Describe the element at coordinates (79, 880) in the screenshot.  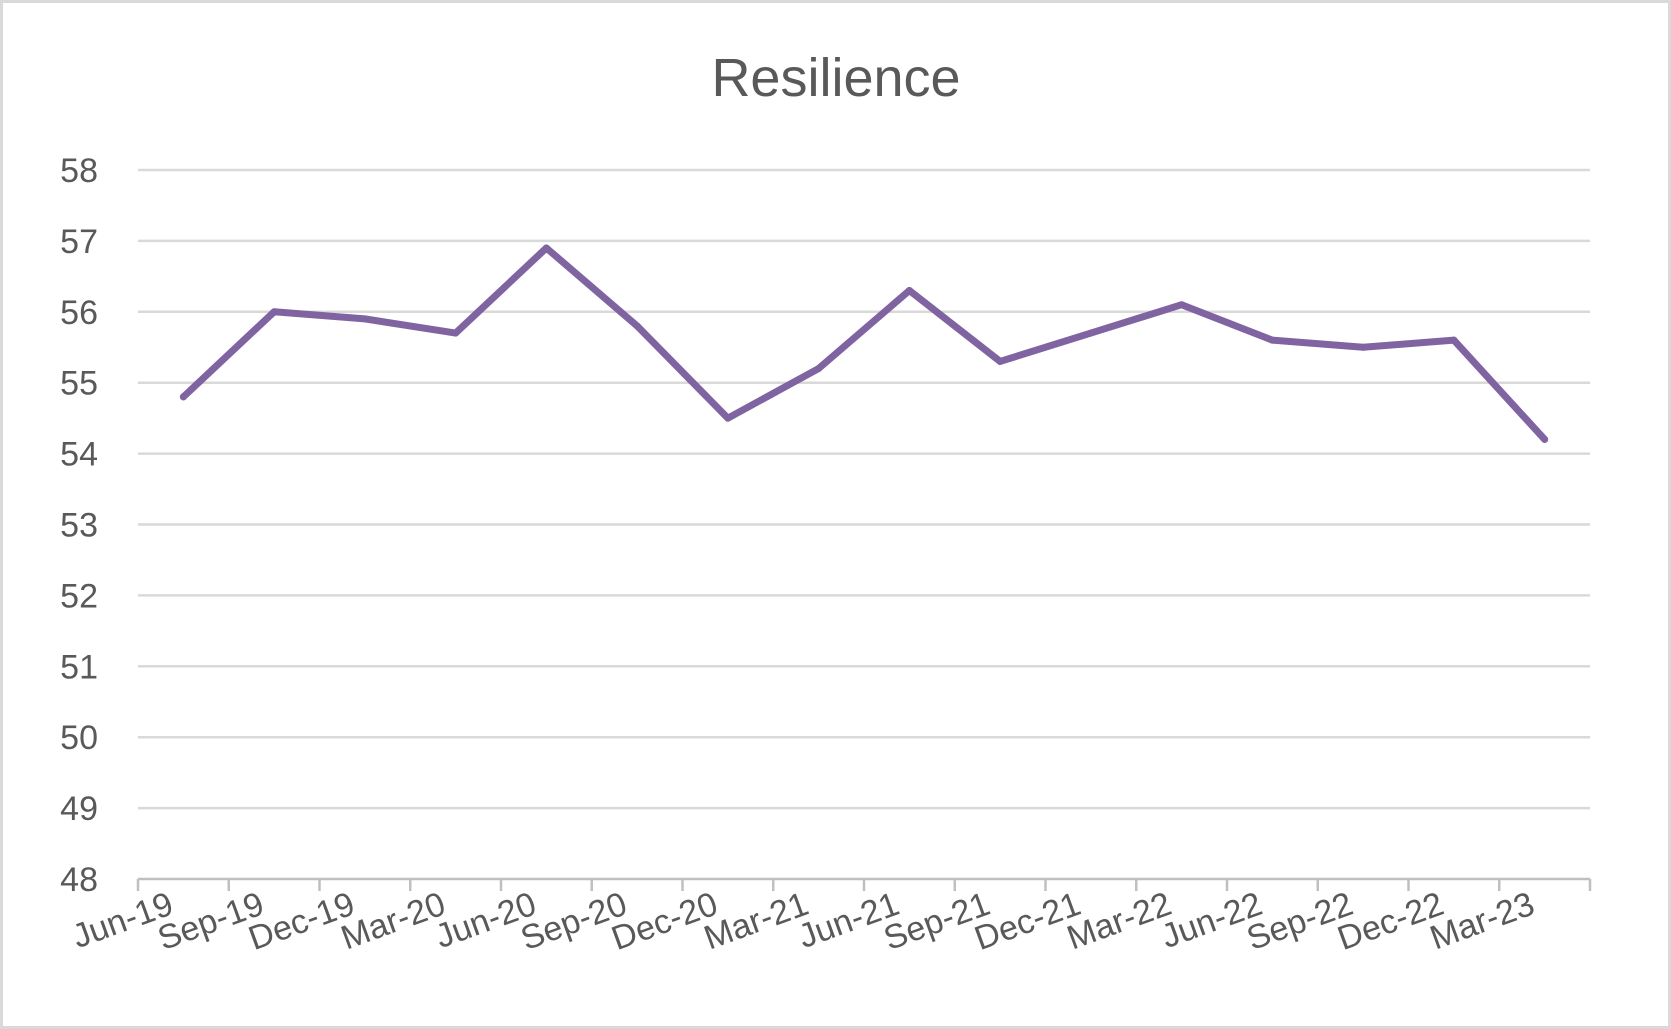
I see `y-tick-label: 48` at that location.